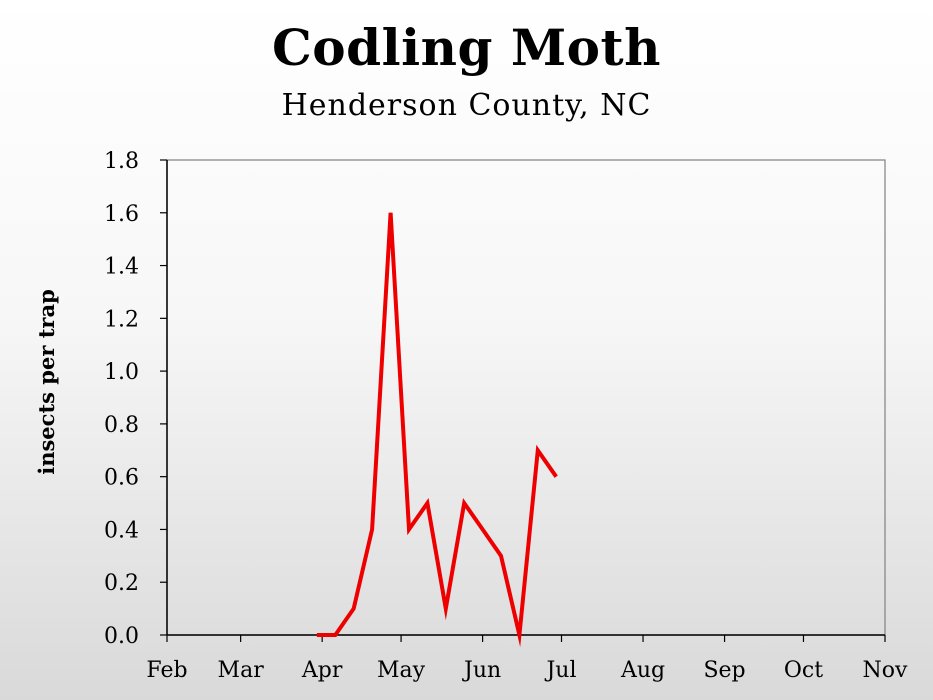 Image resolution: width=933 pixels, height=700 pixels. I want to click on y-tick-label: 1.2, so click(121, 319).